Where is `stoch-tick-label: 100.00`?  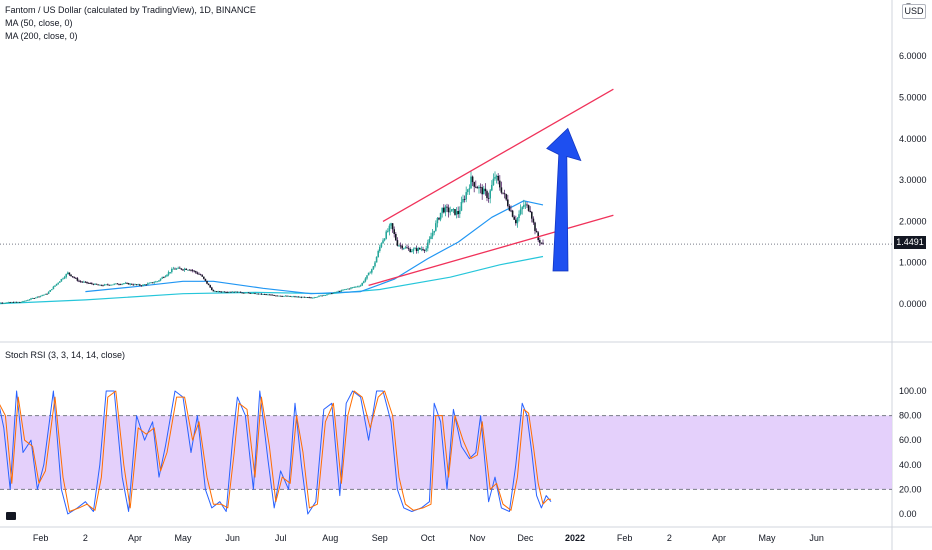
stoch-tick-label: 100.00 is located at coordinates (913, 391).